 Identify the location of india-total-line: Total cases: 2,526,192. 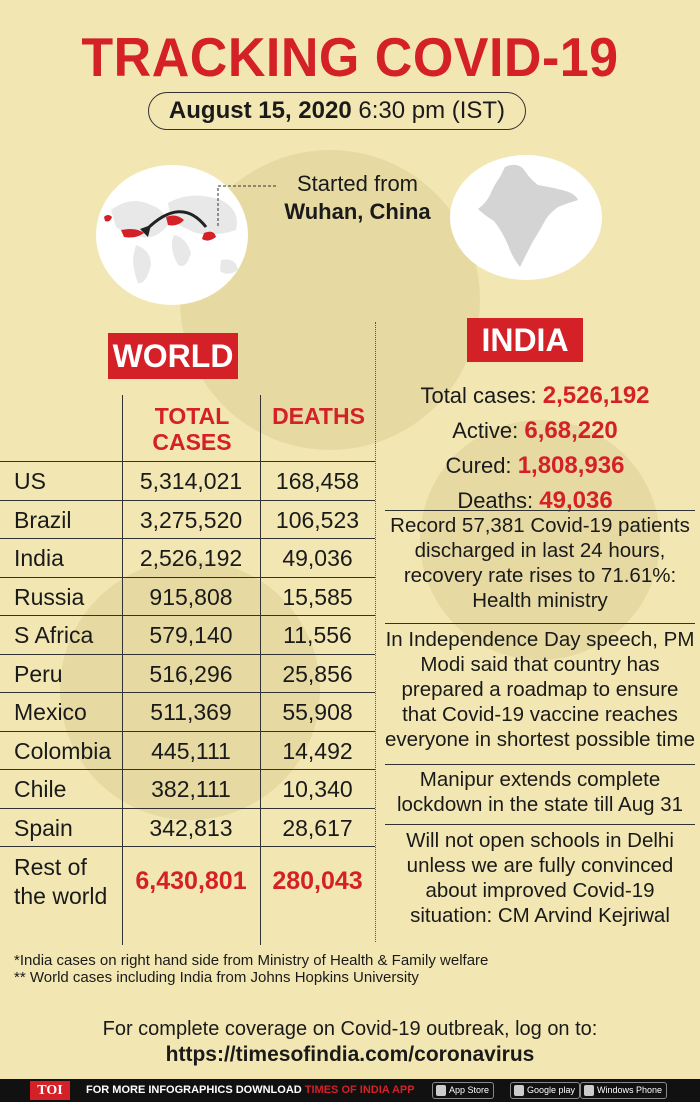
(535, 395).